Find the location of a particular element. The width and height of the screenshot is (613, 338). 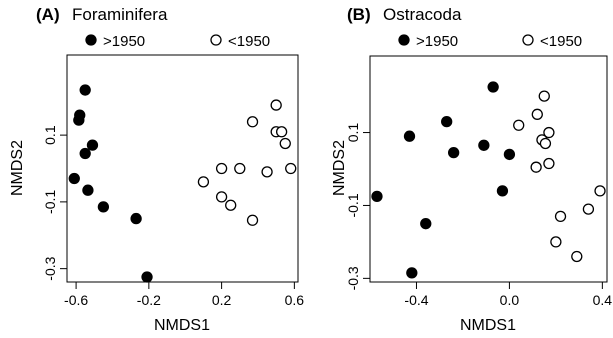

panel-a-x-tick-label-0: -0.6 is located at coordinates (76, 300).